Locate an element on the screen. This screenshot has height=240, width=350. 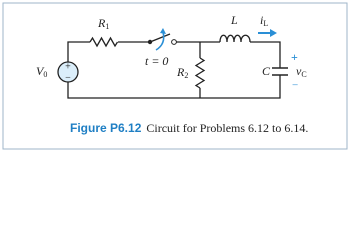
r2-main: R is located at coordinates (180, 72).